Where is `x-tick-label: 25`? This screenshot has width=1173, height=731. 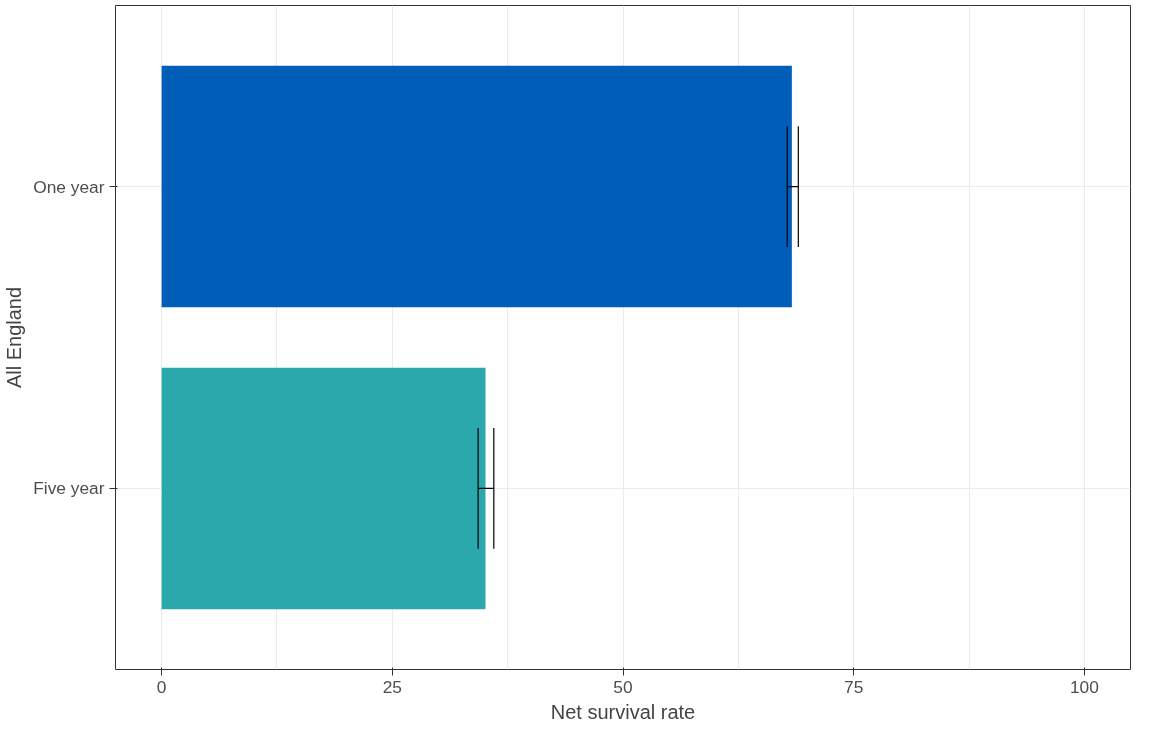 x-tick-label: 25 is located at coordinates (392, 686).